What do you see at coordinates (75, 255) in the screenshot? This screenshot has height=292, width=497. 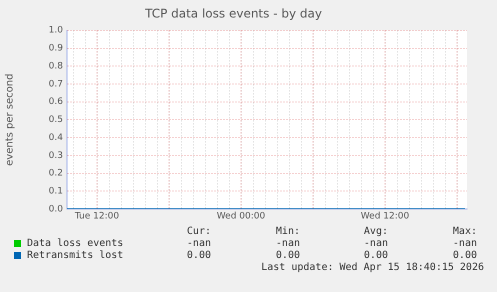 I see `legend-label: Retransmits lost` at bounding box center [75, 255].